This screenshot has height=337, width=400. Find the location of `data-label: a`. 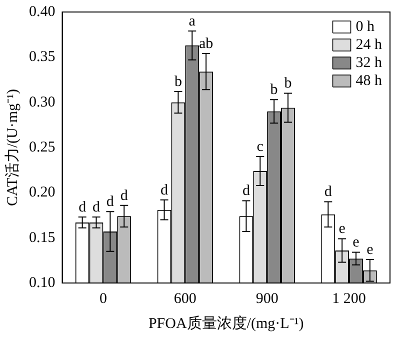

data-label: a is located at coordinates (192, 21).